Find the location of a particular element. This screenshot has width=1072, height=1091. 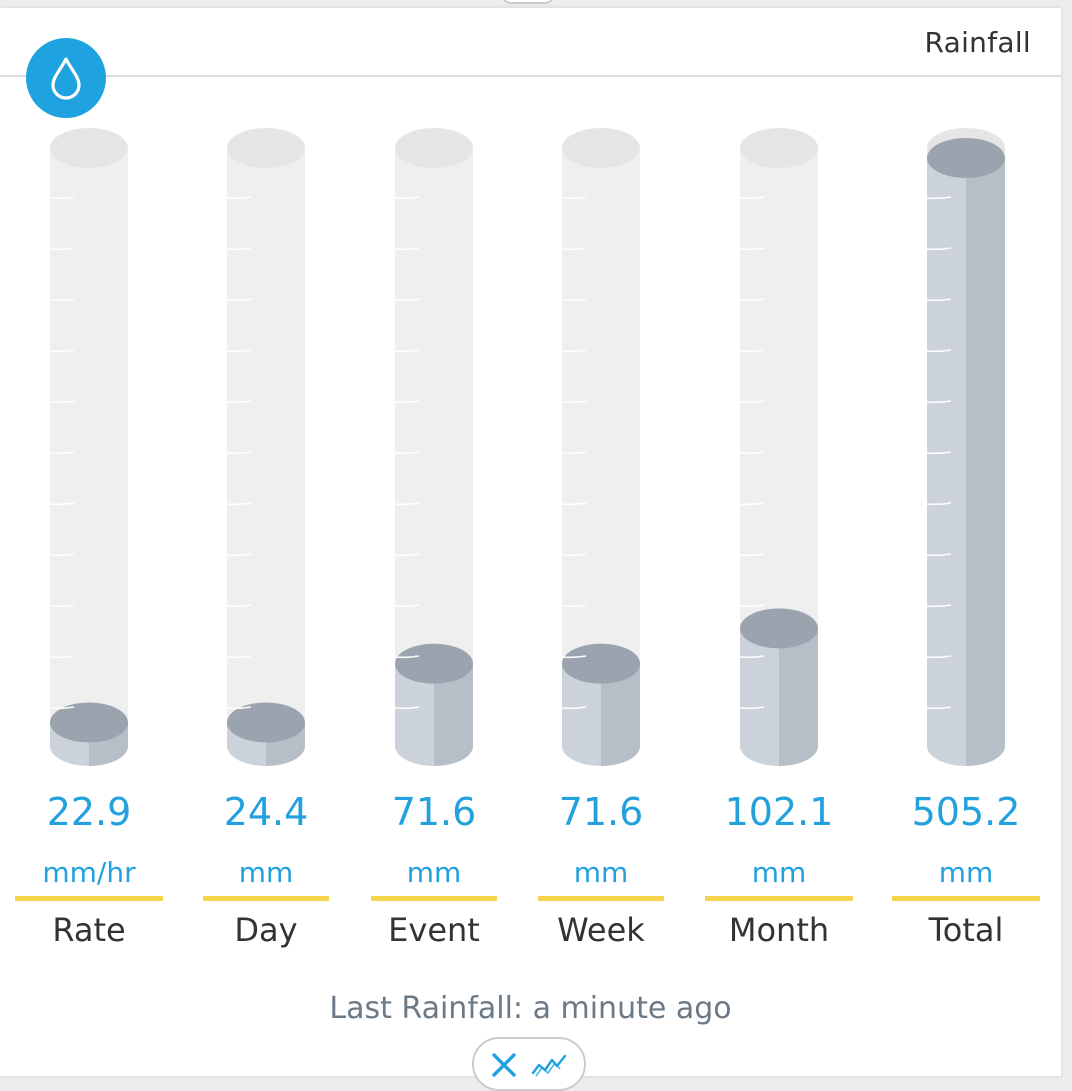

gauge-month is located at coordinates (778, 447).